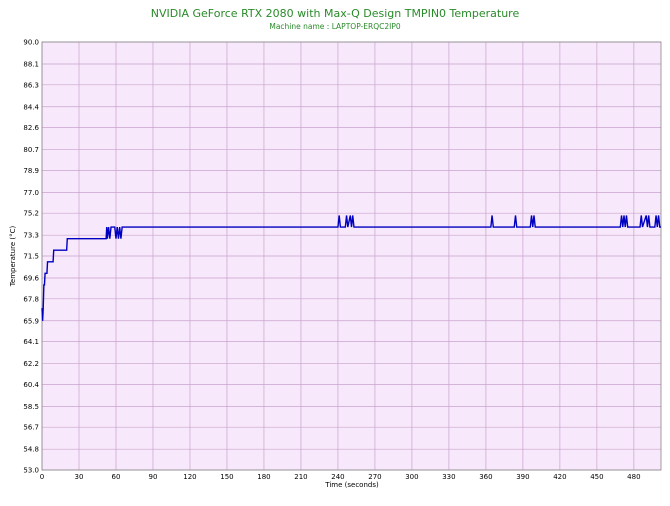  Describe the element at coordinates (411, 477) in the screenshot. I see `x-tick-label: 300` at that location.